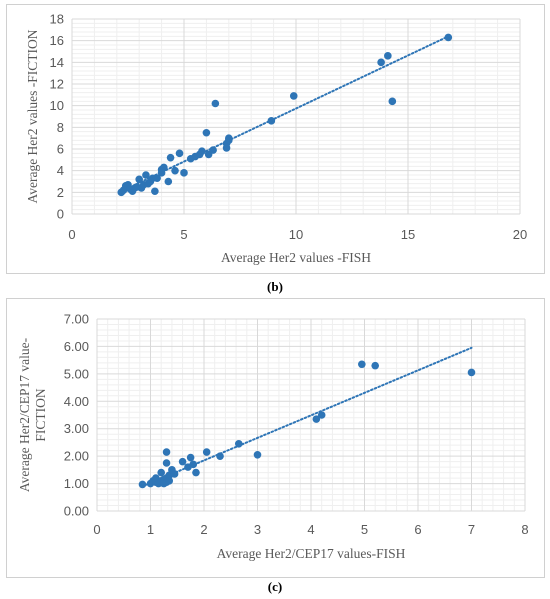 This screenshot has height=599, width=550. I want to click on x-tick-label: 8, so click(524, 529).